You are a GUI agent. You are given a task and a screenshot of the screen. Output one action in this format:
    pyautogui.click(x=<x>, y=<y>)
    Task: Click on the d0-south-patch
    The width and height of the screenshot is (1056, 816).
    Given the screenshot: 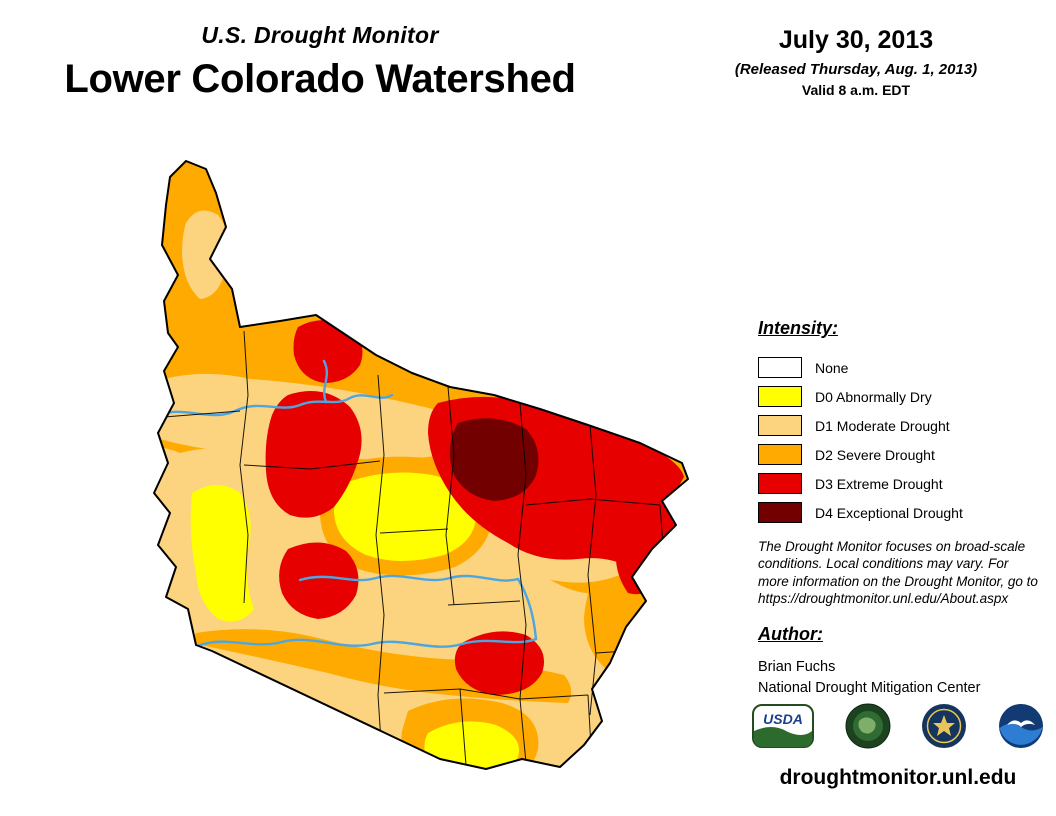 What is the action you would take?
    pyautogui.click(x=471, y=745)
    